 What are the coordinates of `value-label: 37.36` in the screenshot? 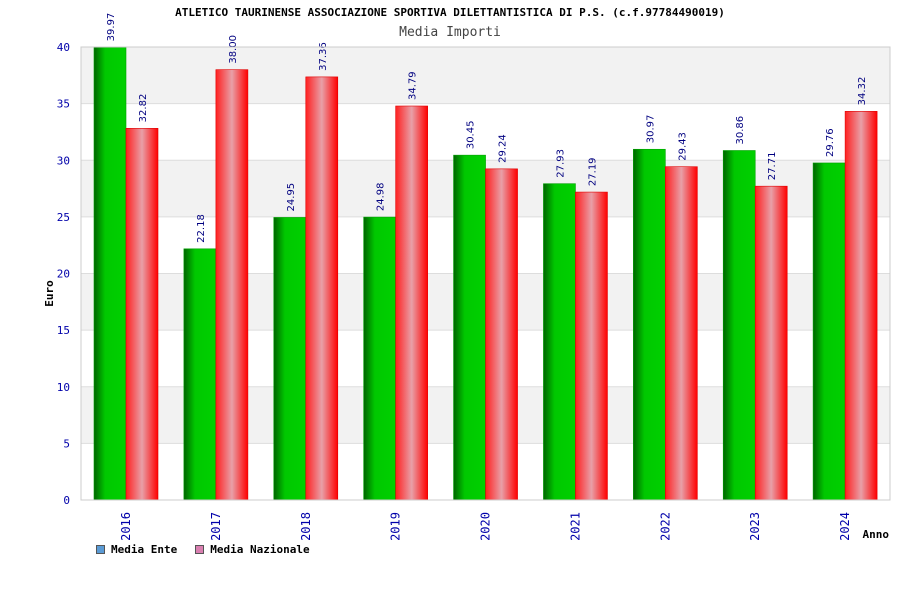 It's located at (323, 56).